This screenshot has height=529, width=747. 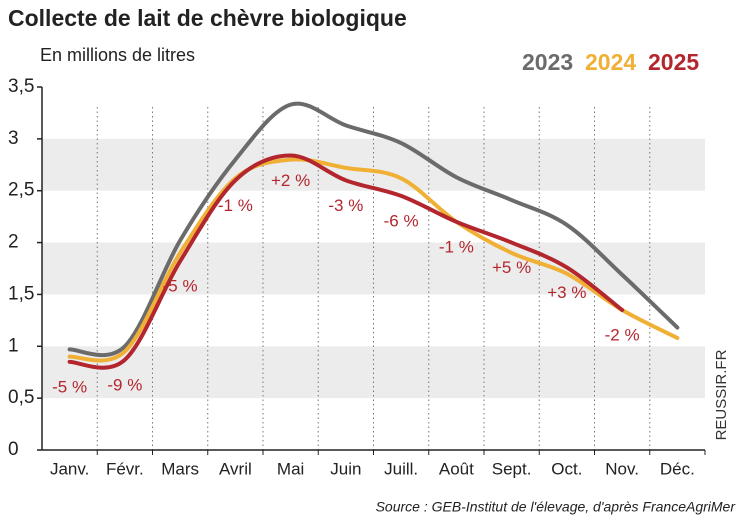 What do you see at coordinates (13, 449) in the screenshot?
I see `y-tick-label: 0` at bounding box center [13, 449].